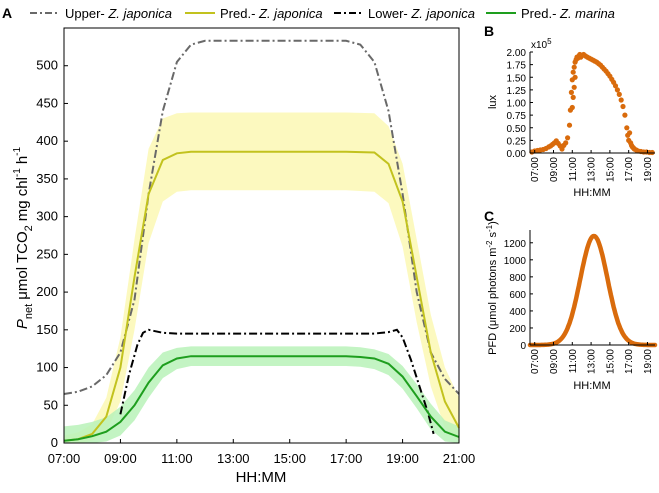 The width and height of the screenshot is (659, 493). What do you see at coordinates (489, 31) in the screenshot?
I see `panel-label-b: B` at bounding box center [489, 31].